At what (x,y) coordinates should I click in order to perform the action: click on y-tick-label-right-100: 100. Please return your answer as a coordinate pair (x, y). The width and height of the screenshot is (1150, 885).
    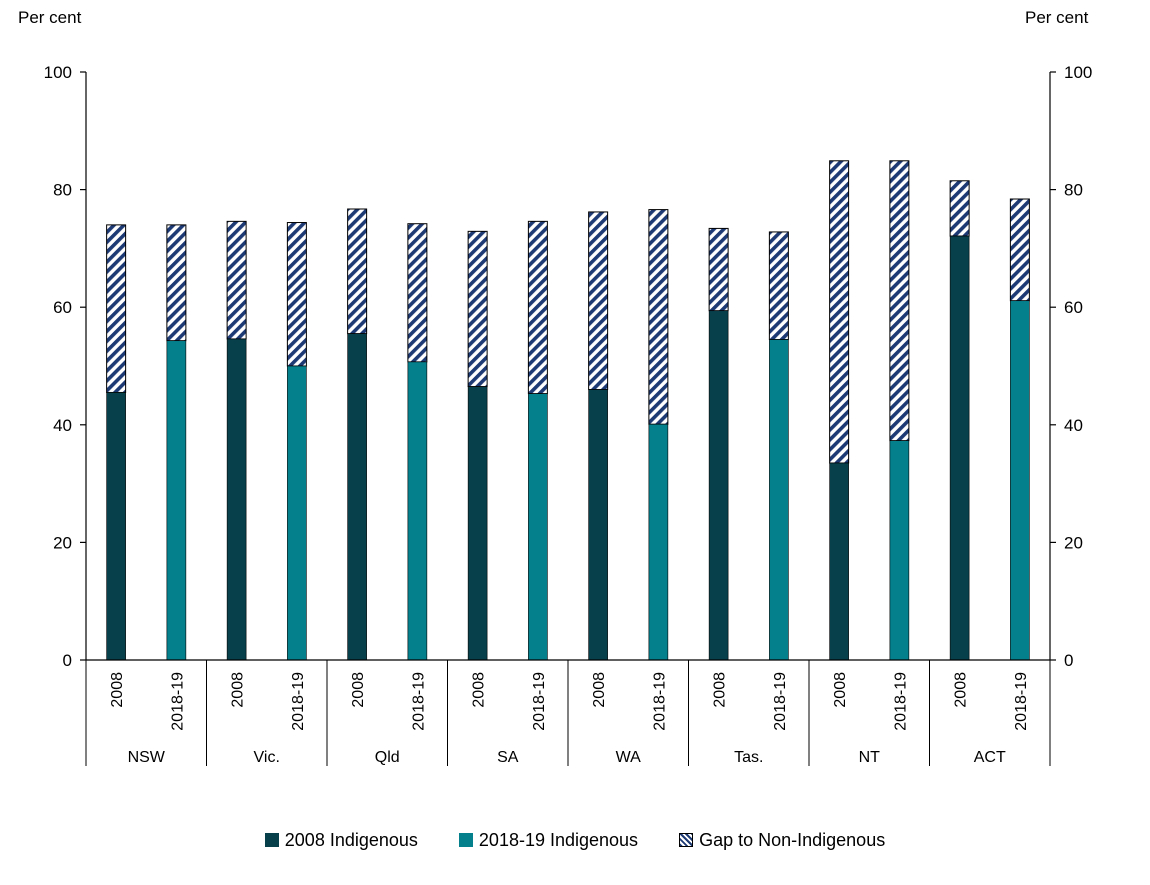
    Looking at the image, I should click on (1078, 72).